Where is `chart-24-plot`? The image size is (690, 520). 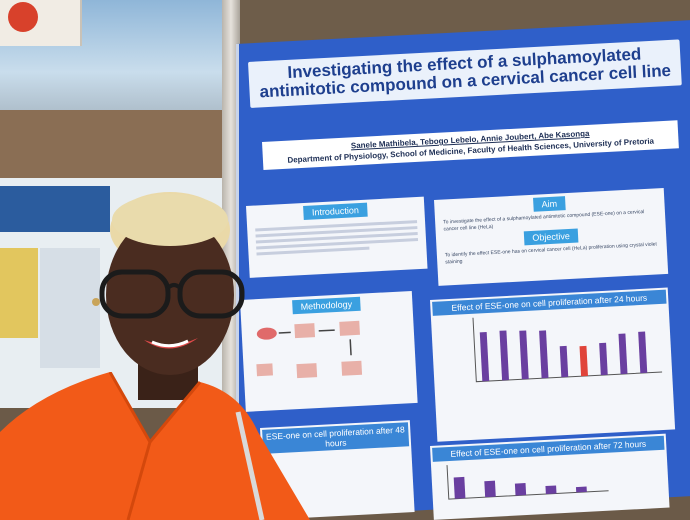 chart-24-plot is located at coordinates (567, 350).